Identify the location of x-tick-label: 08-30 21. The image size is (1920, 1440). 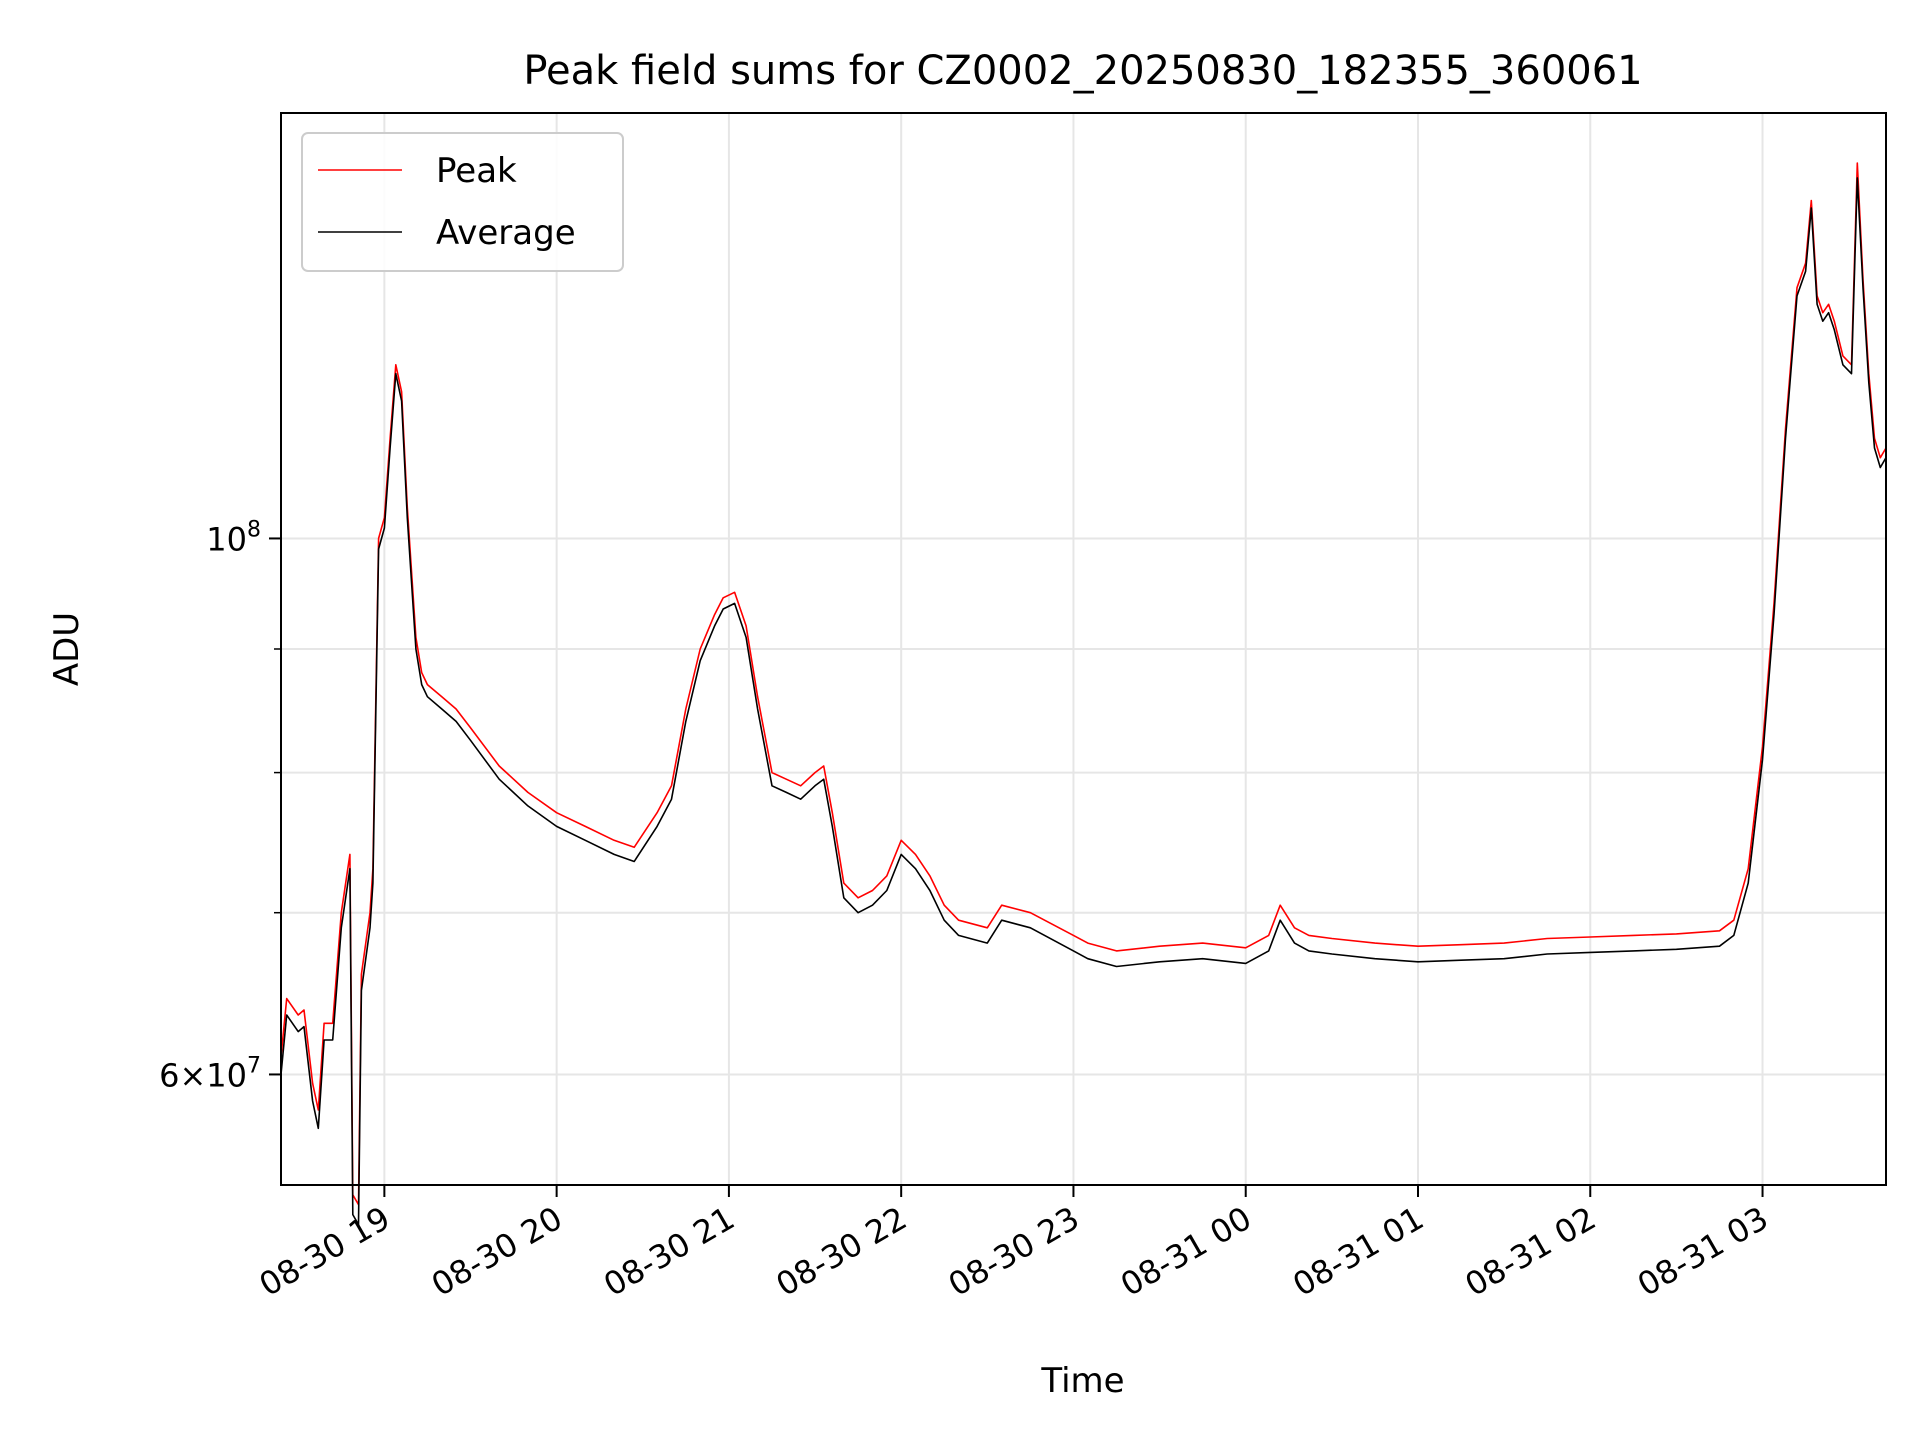
(669, 1251).